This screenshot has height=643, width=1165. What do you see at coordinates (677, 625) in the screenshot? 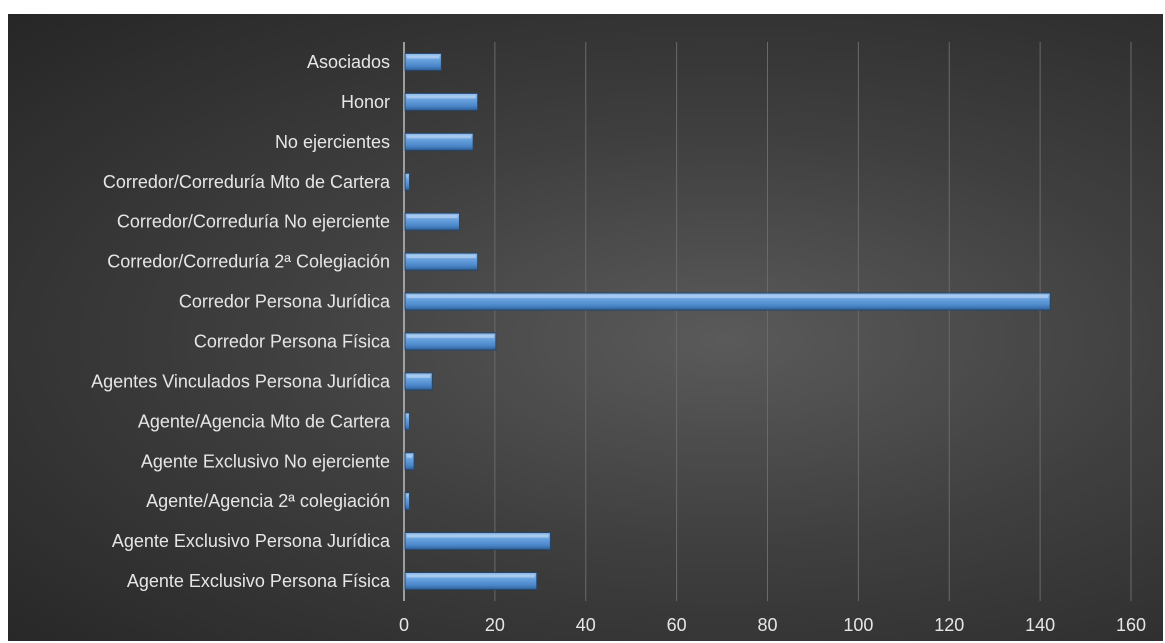
I see `x-tick-label: 60` at bounding box center [677, 625].